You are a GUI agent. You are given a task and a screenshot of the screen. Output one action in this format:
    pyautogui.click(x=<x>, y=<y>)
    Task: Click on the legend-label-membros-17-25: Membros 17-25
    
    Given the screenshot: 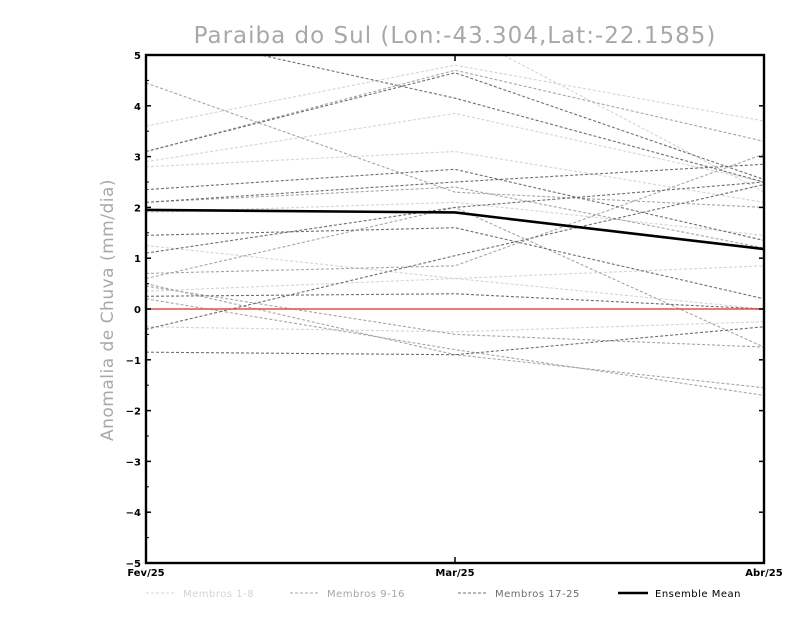 What is the action you would take?
    pyautogui.click(x=537, y=594)
    